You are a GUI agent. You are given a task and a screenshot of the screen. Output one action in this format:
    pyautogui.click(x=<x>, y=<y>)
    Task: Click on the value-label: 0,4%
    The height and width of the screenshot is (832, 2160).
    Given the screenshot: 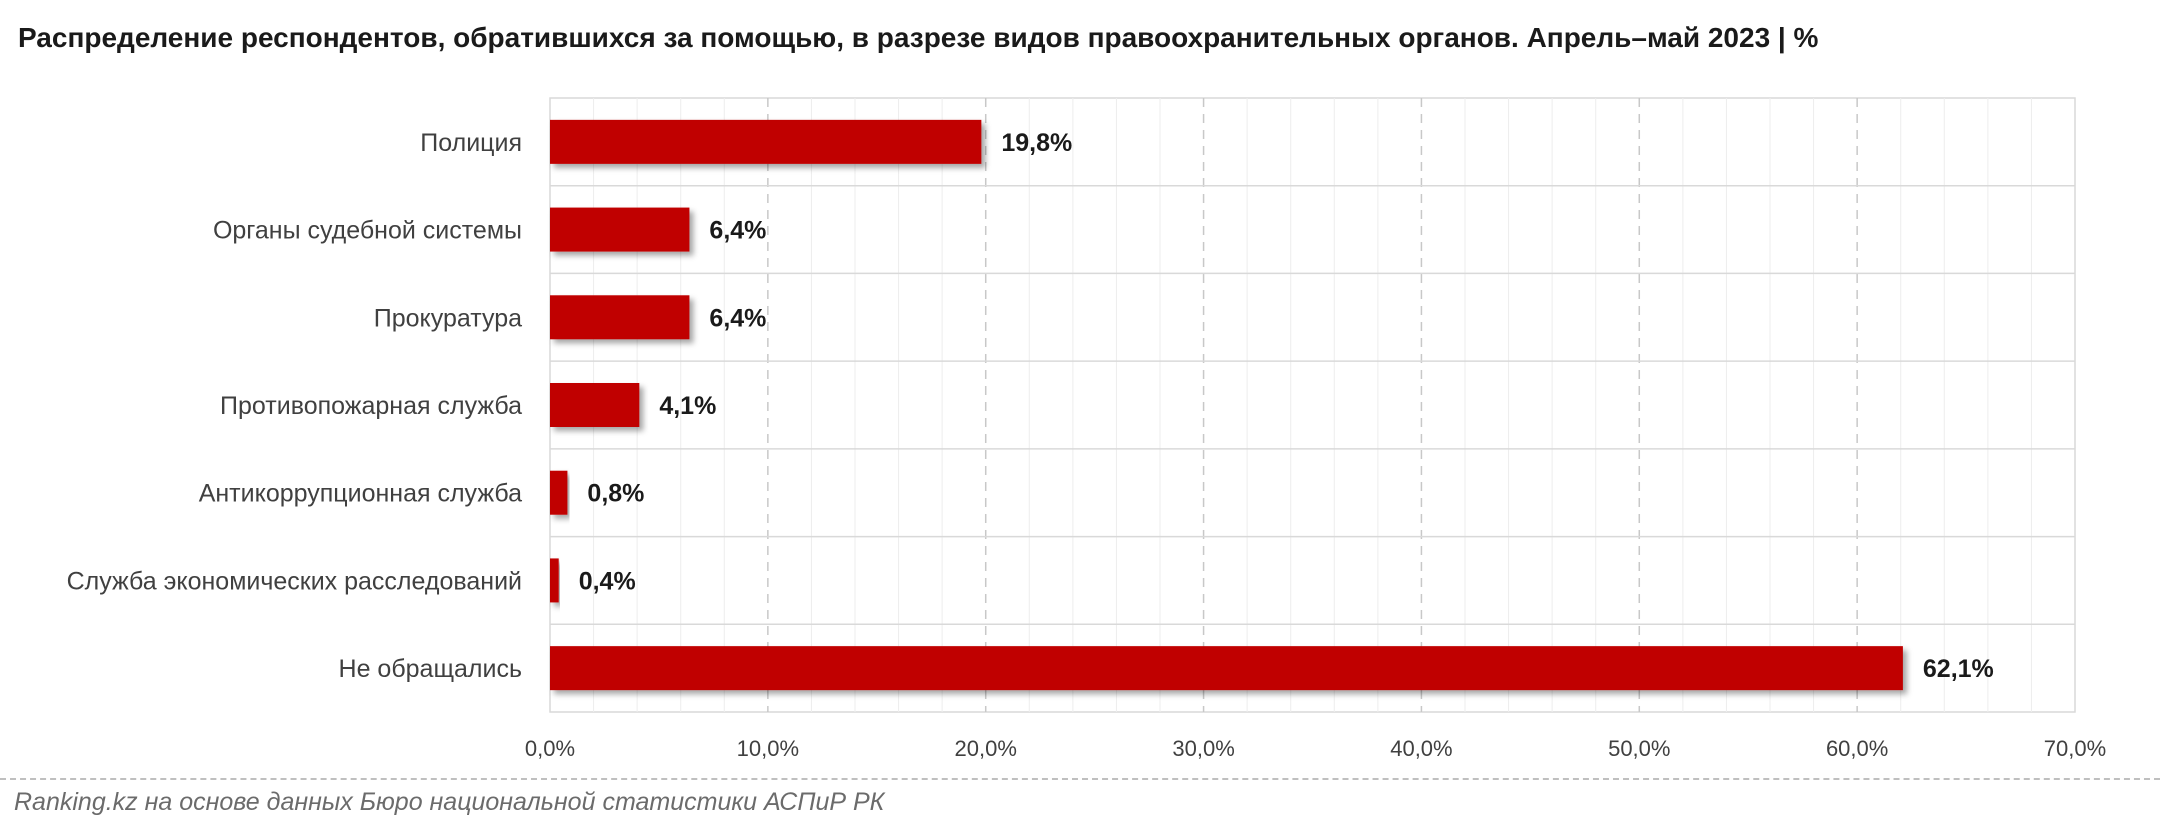 What is the action you would take?
    pyautogui.click(x=607, y=581)
    